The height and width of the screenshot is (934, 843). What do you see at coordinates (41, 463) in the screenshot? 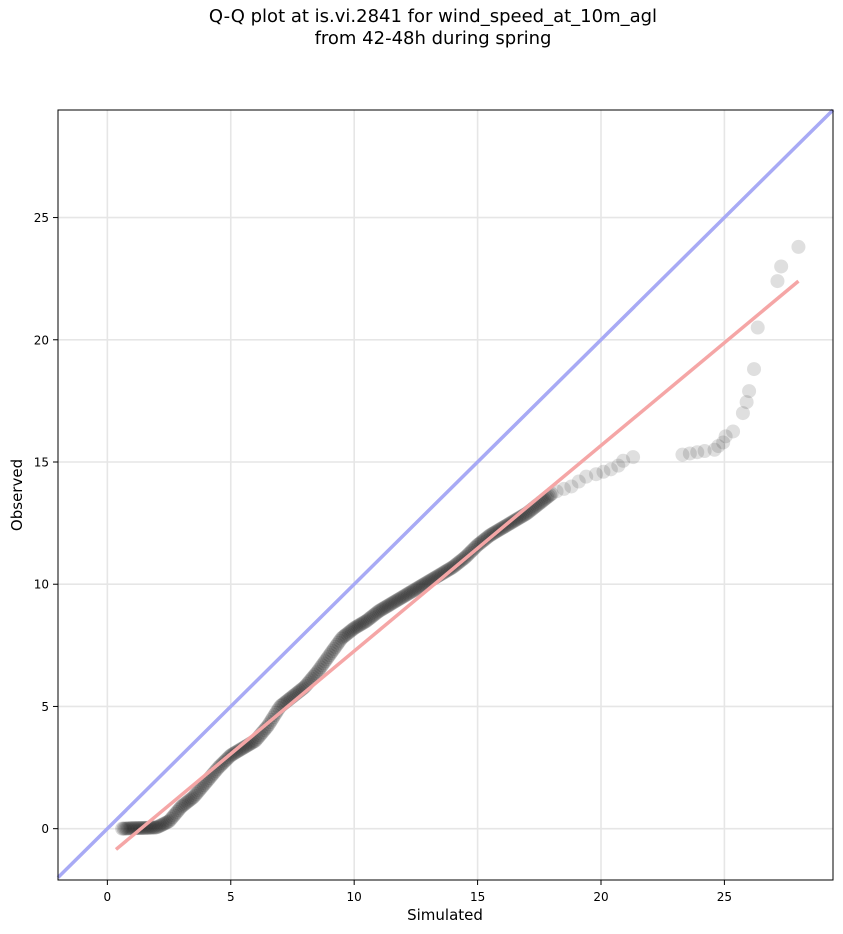
I see `y-tick-label: 15` at bounding box center [41, 463].